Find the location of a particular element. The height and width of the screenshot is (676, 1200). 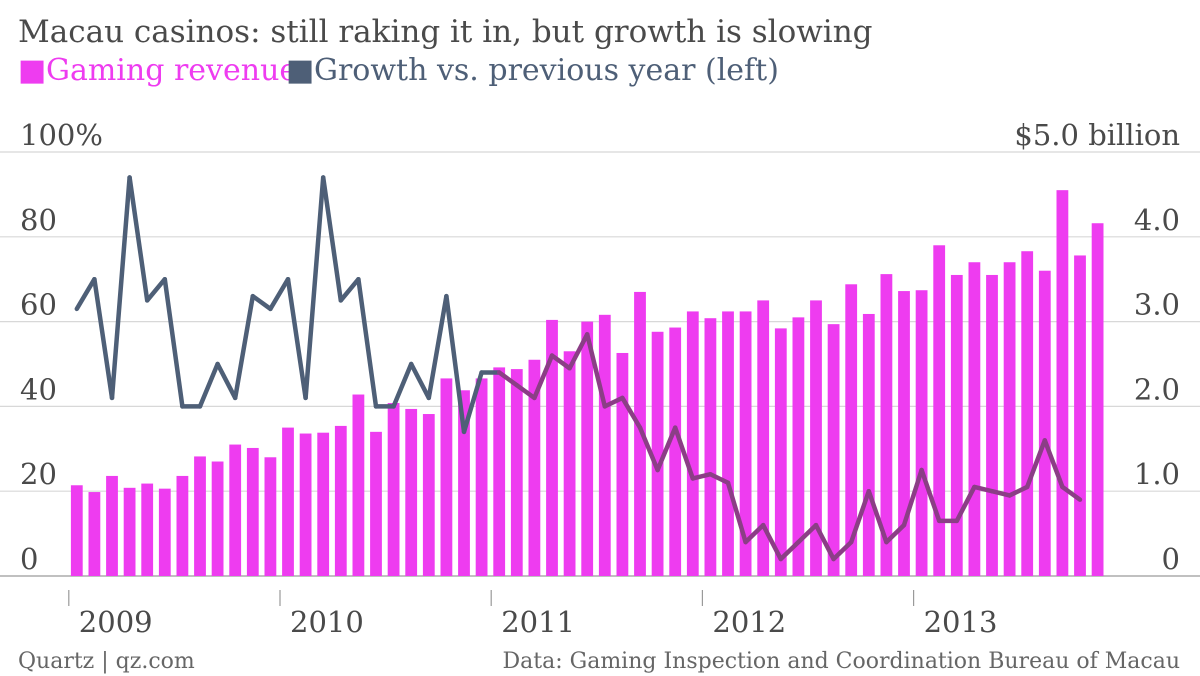

source-credit: Quartz | qz.com is located at coordinates (106, 661).